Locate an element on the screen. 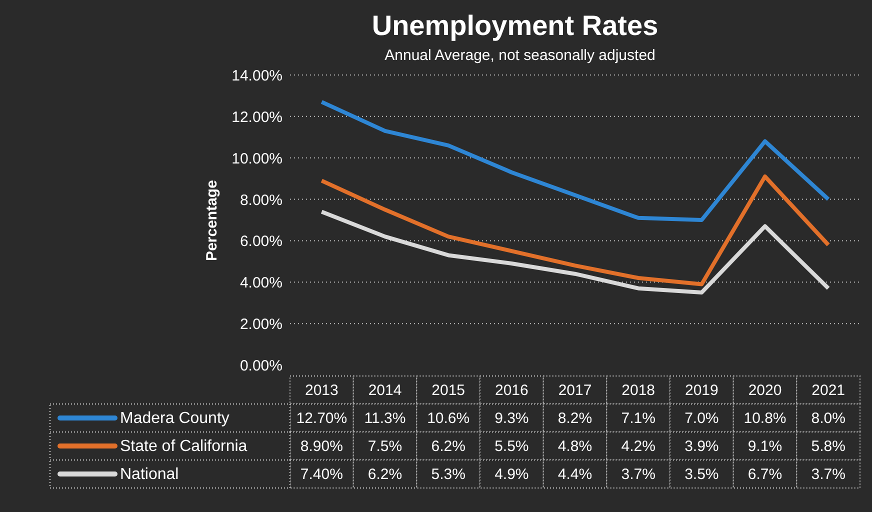  data-label: 4.4% is located at coordinates (575, 474).